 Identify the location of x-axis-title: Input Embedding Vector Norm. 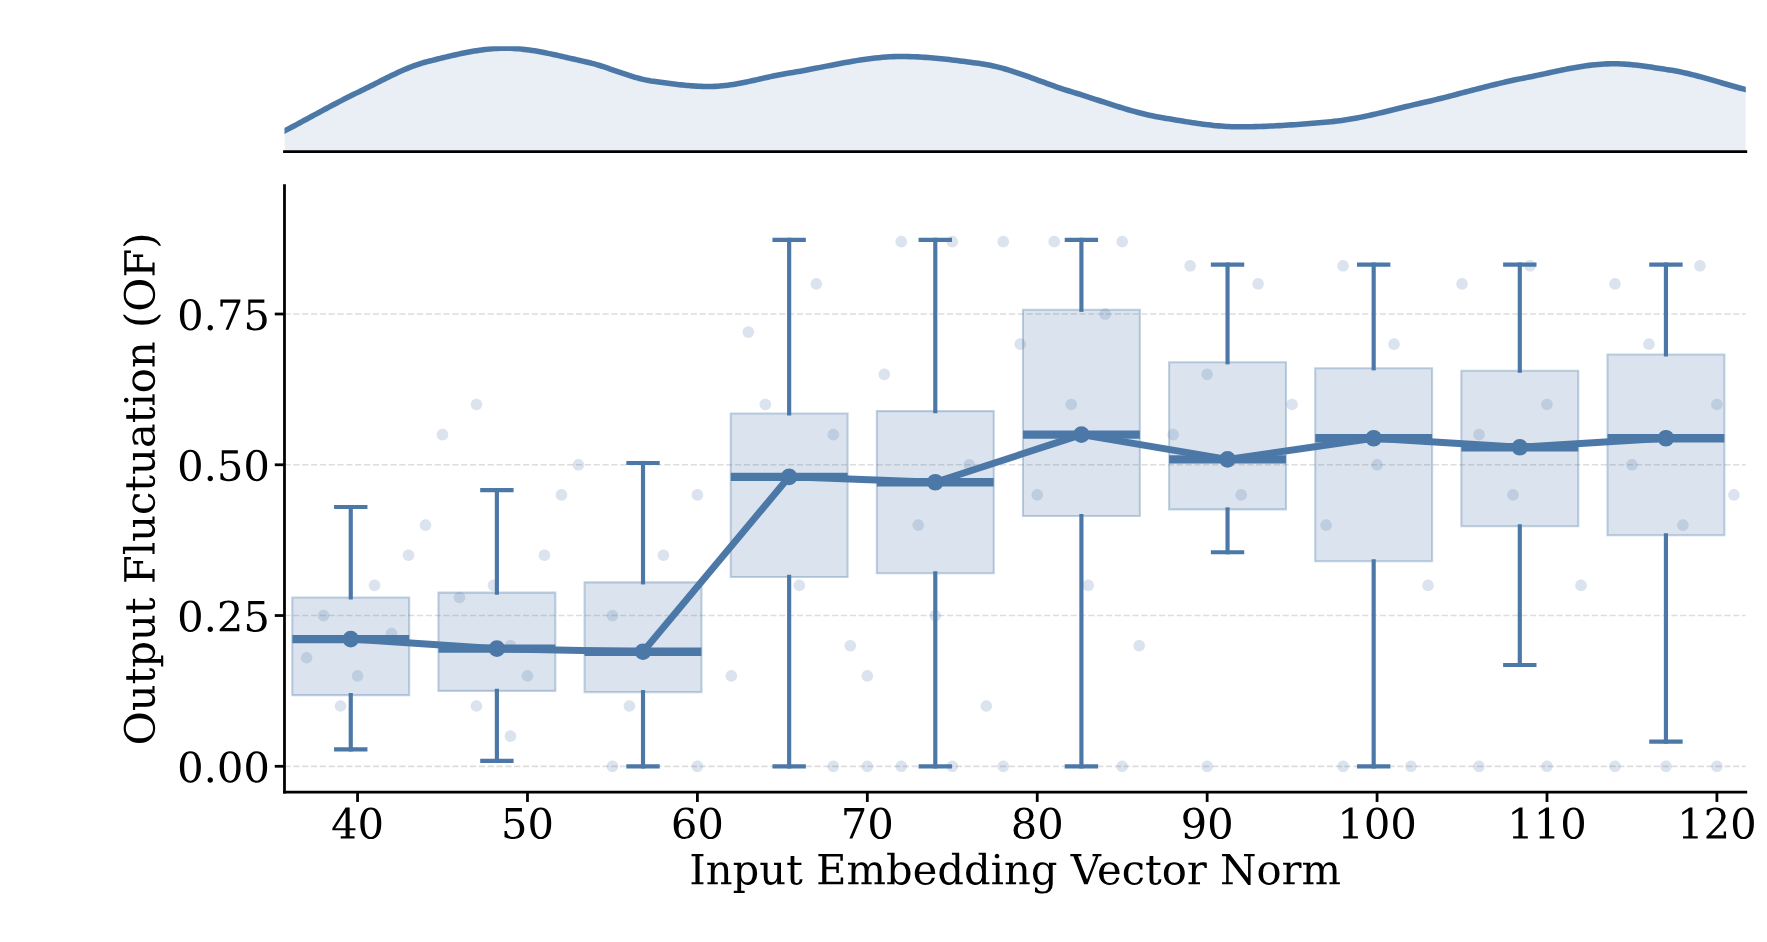
(1015, 873).